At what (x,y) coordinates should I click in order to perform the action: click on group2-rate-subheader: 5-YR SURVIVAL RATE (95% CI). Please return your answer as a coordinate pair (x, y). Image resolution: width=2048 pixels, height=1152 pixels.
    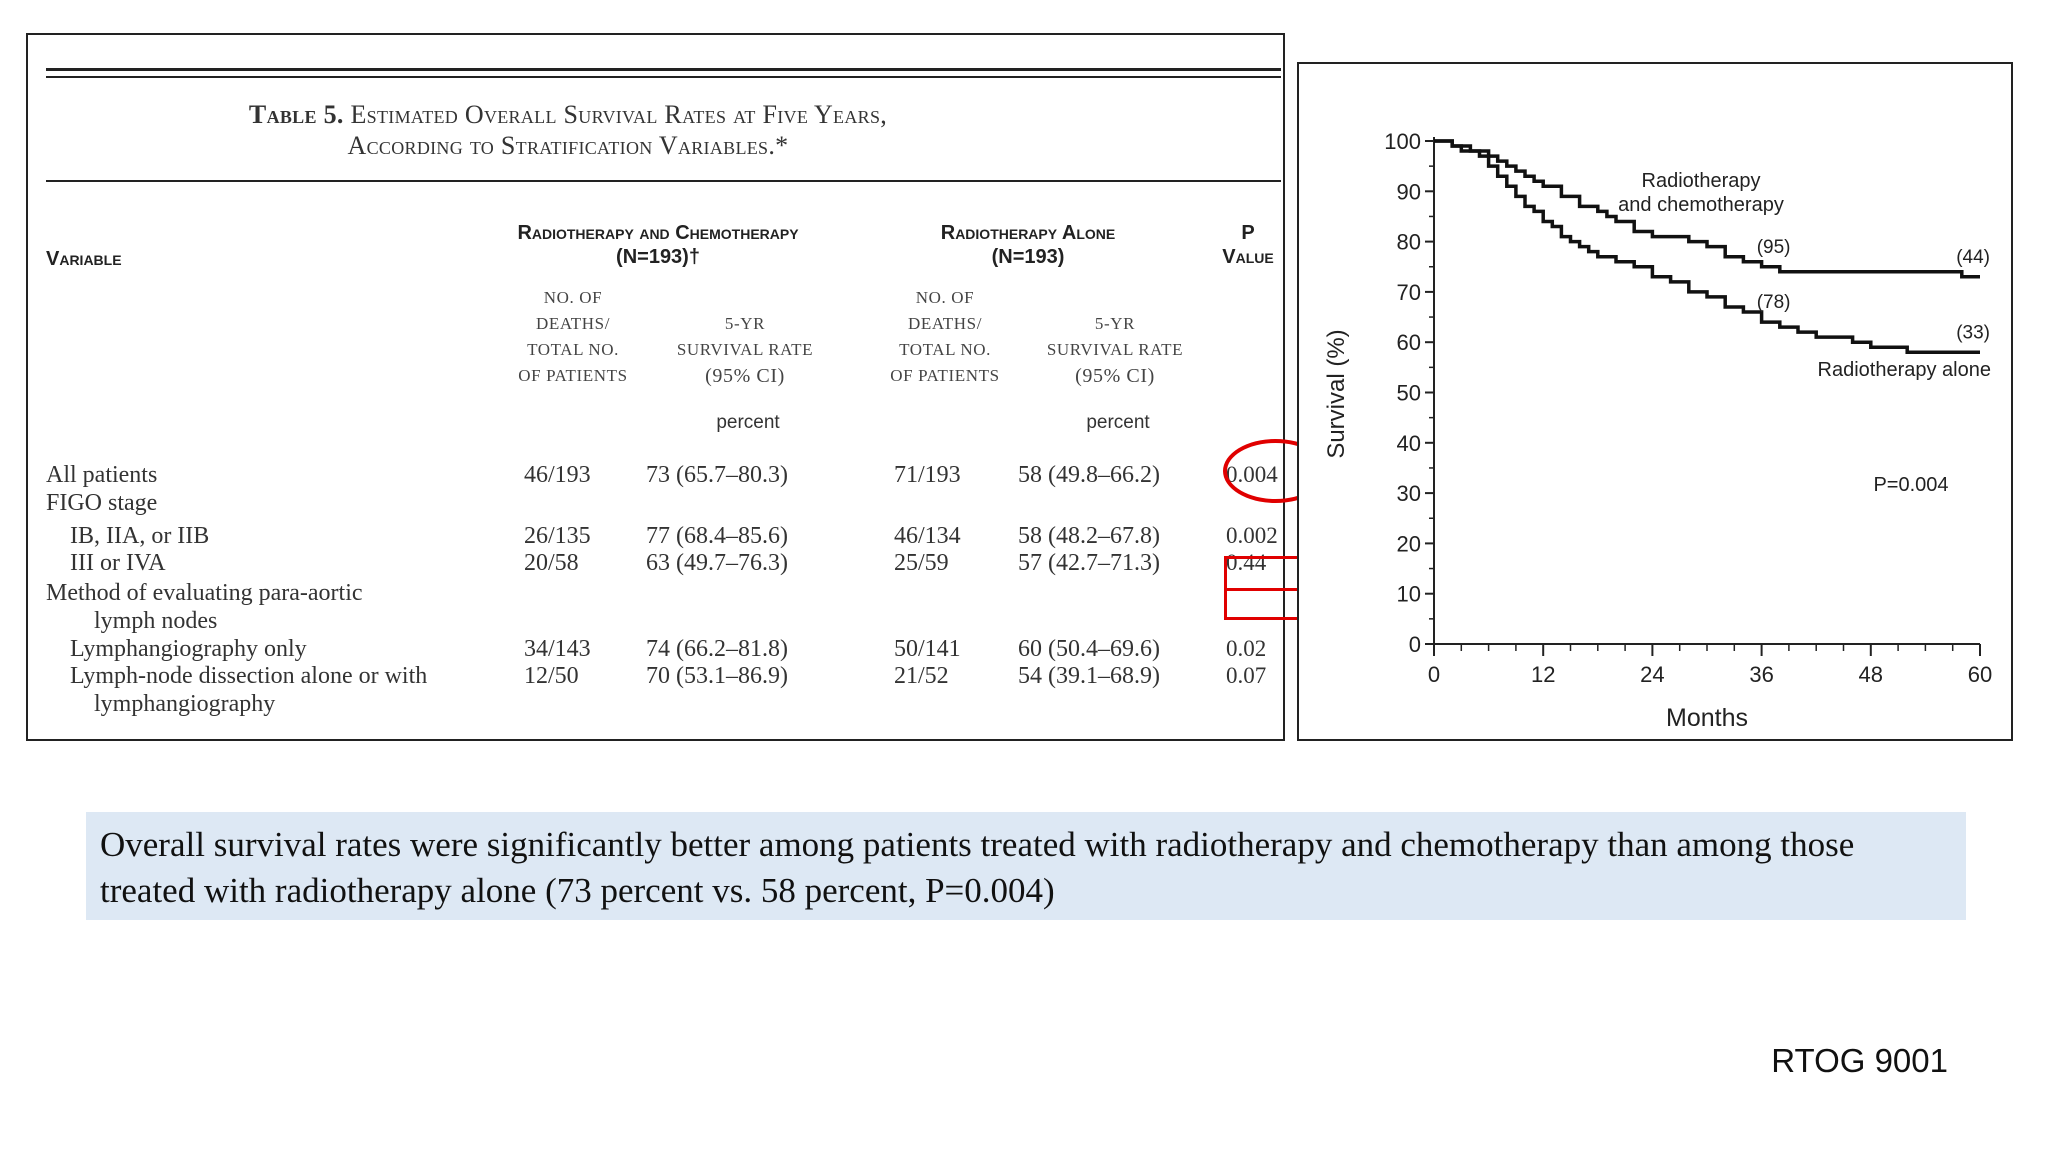
    Looking at the image, I should click on (1115, 350).